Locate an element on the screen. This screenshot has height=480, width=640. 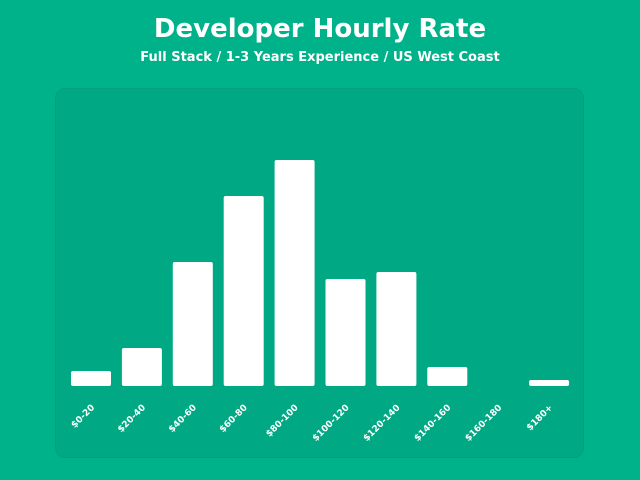
x-tick-label: $100-120 is located at coordinates (331, 423).